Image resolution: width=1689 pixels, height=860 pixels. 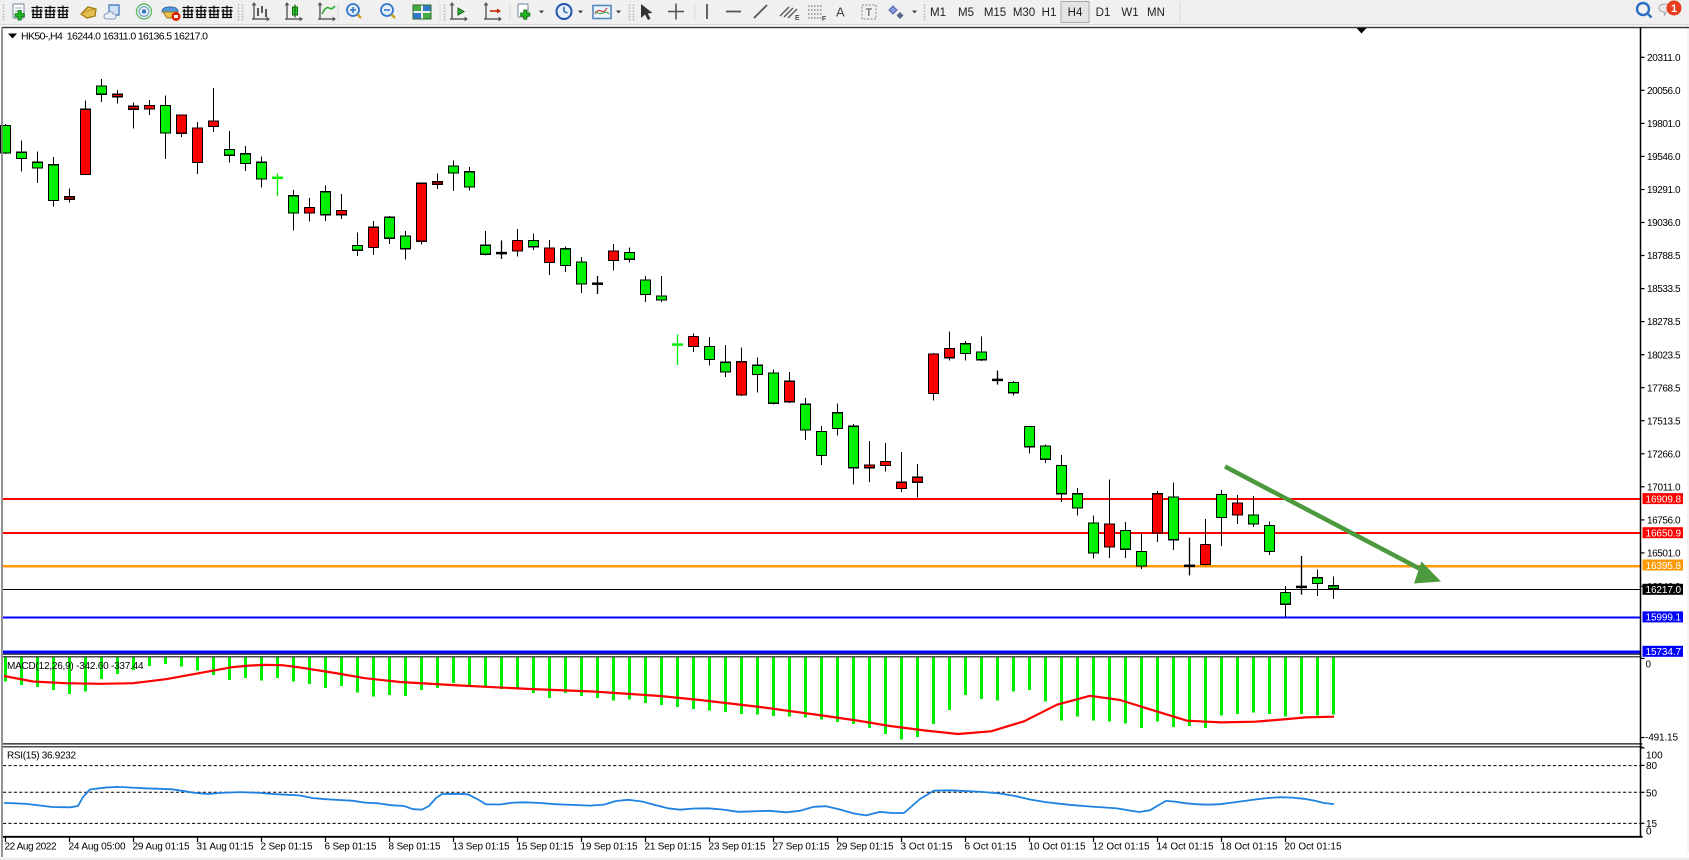 I want to click on svg-text: 13 Sep 01:15, so click(x=481, y=847).